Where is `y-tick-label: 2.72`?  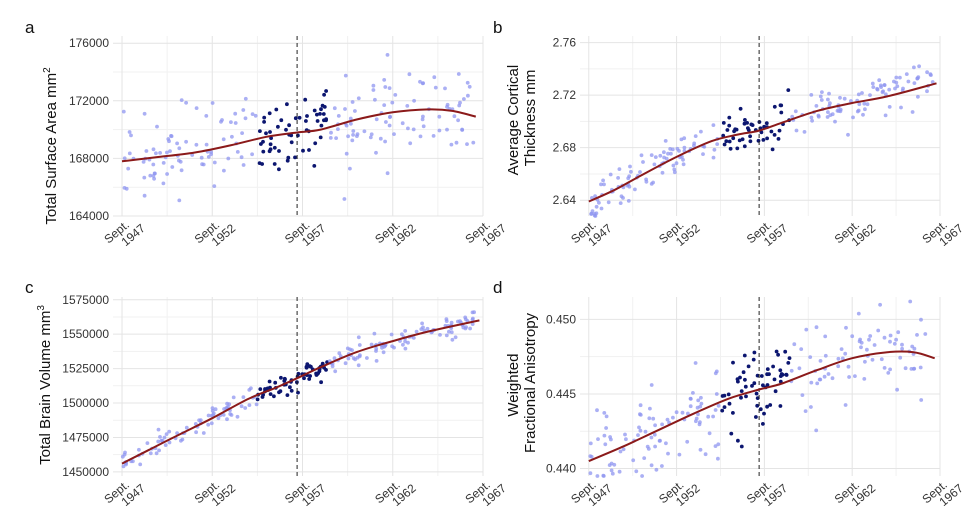 y-tick-label: 2.72 is located at coordinates (565, 95).